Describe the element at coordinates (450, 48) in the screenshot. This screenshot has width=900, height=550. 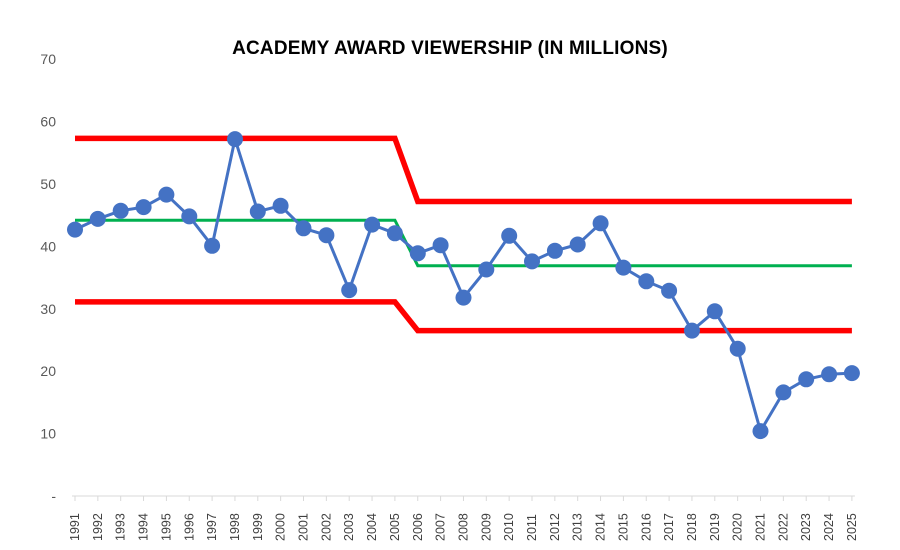
I see `chart-title: ACADEMY AWARD VIEWERSHIP (IN MILLIONS)` at that location.